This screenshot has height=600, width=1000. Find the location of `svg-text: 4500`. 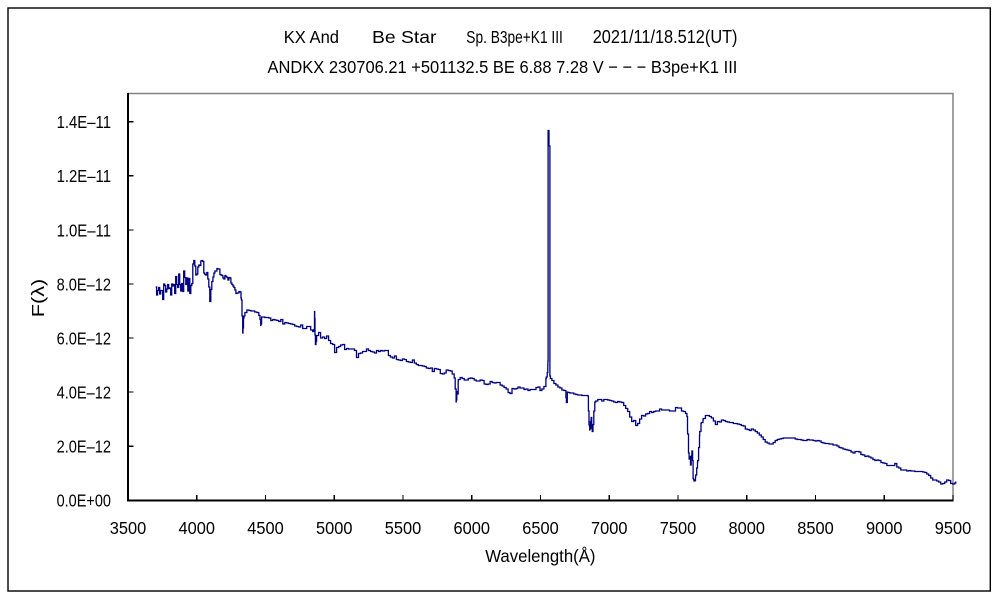

svg-text: 4500 is located at coordinates (265, 527).